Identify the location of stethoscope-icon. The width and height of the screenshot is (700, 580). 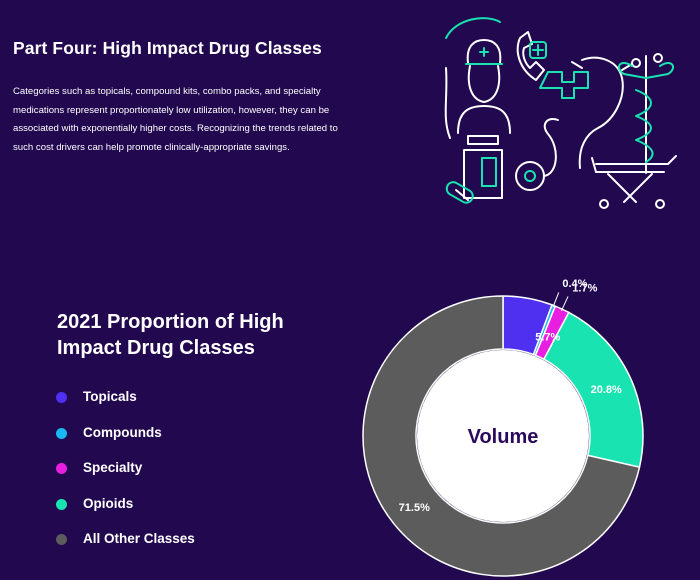
(589, 122).